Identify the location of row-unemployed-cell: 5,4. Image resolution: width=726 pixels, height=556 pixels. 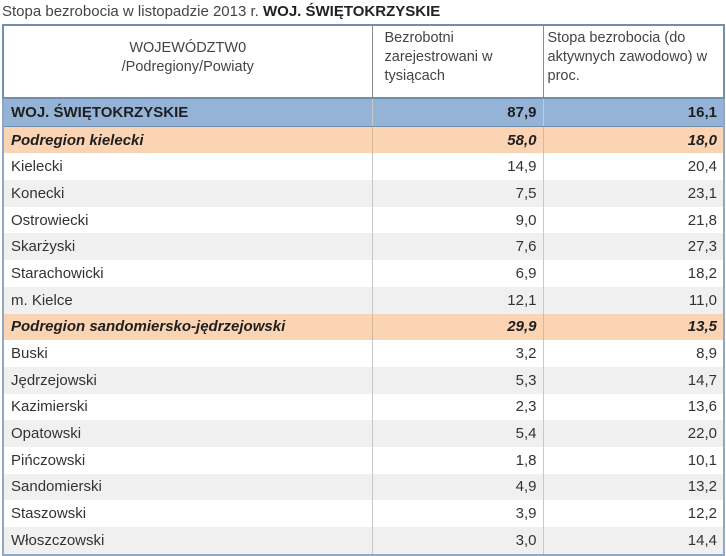
(457, 433).